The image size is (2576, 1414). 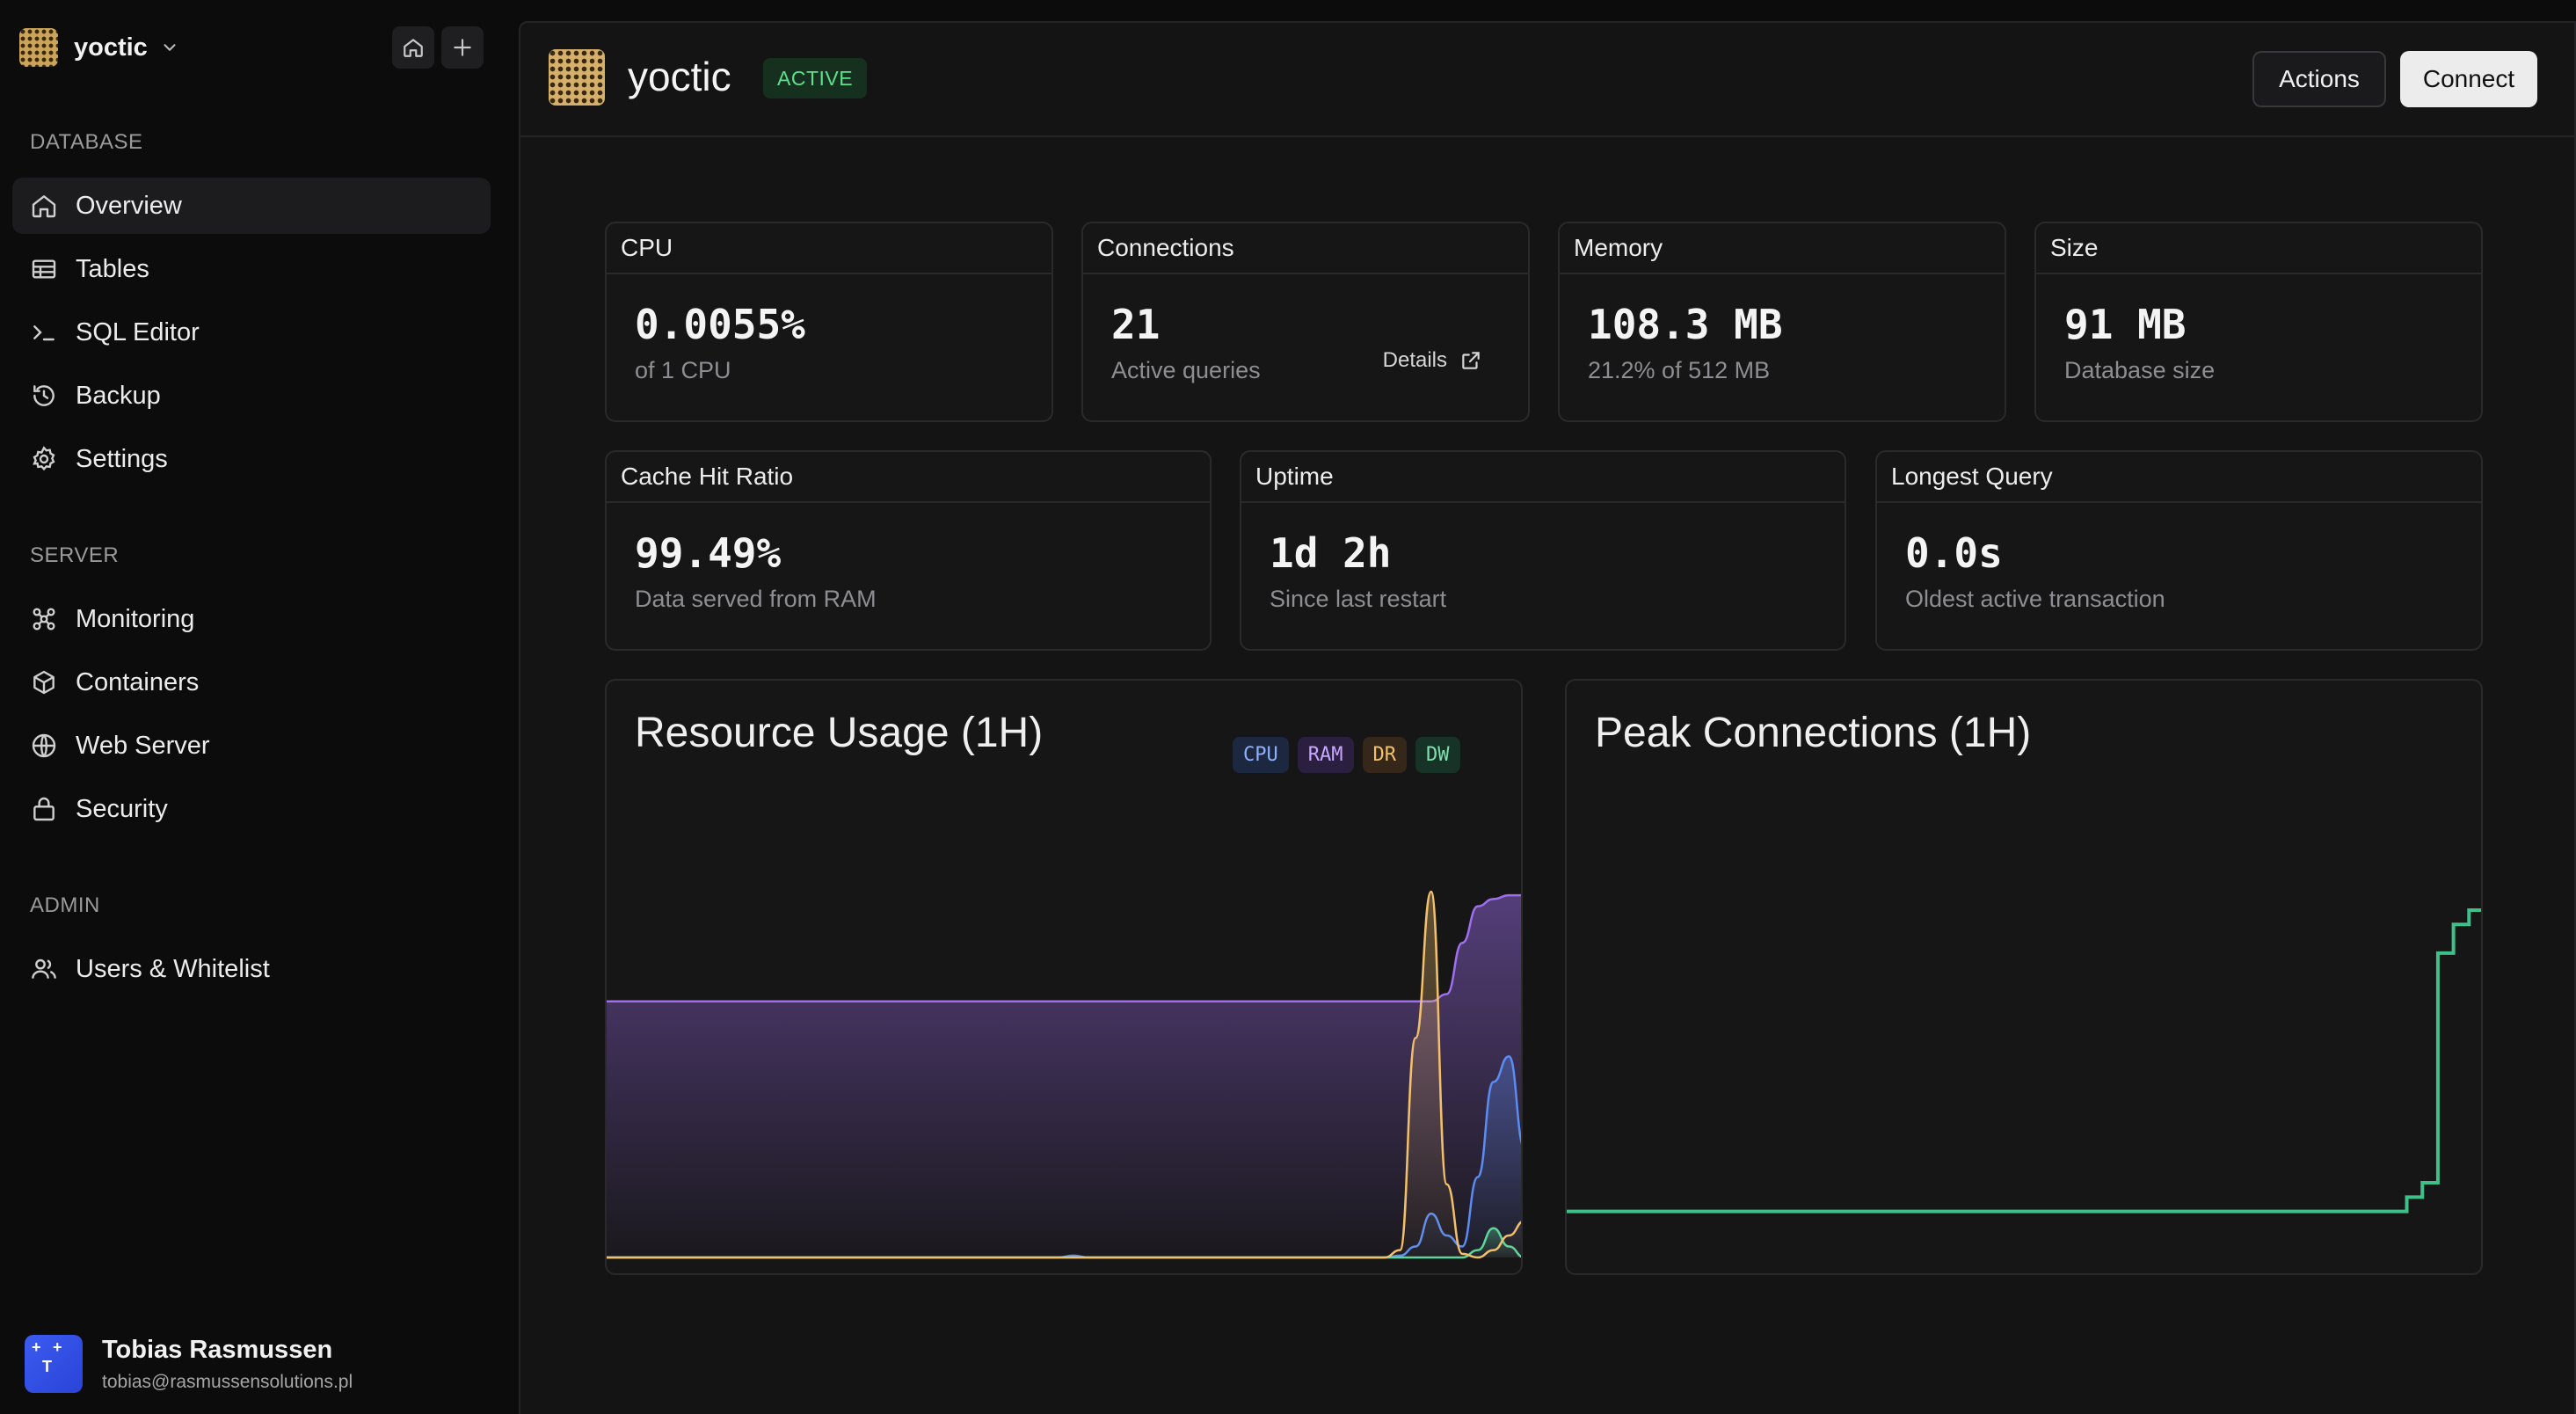 I want to click on stat-card-uptime: Uptime 1d 2h Since last restart, so click(x=1543, y=550).